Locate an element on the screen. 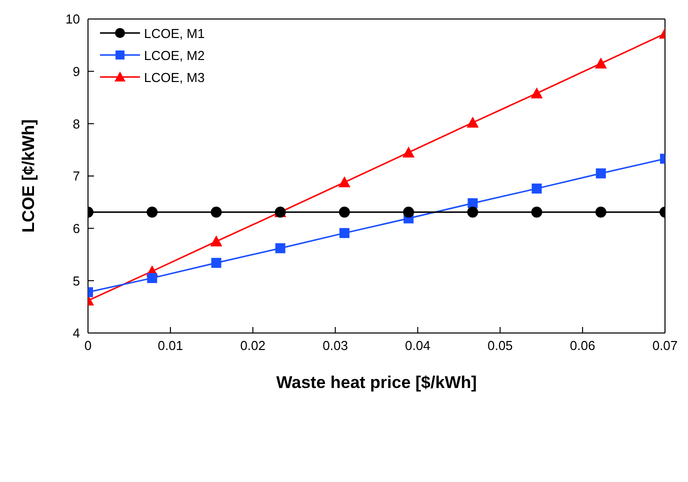  x-tick-label: 0.02 is located at coordinates (253, 346).